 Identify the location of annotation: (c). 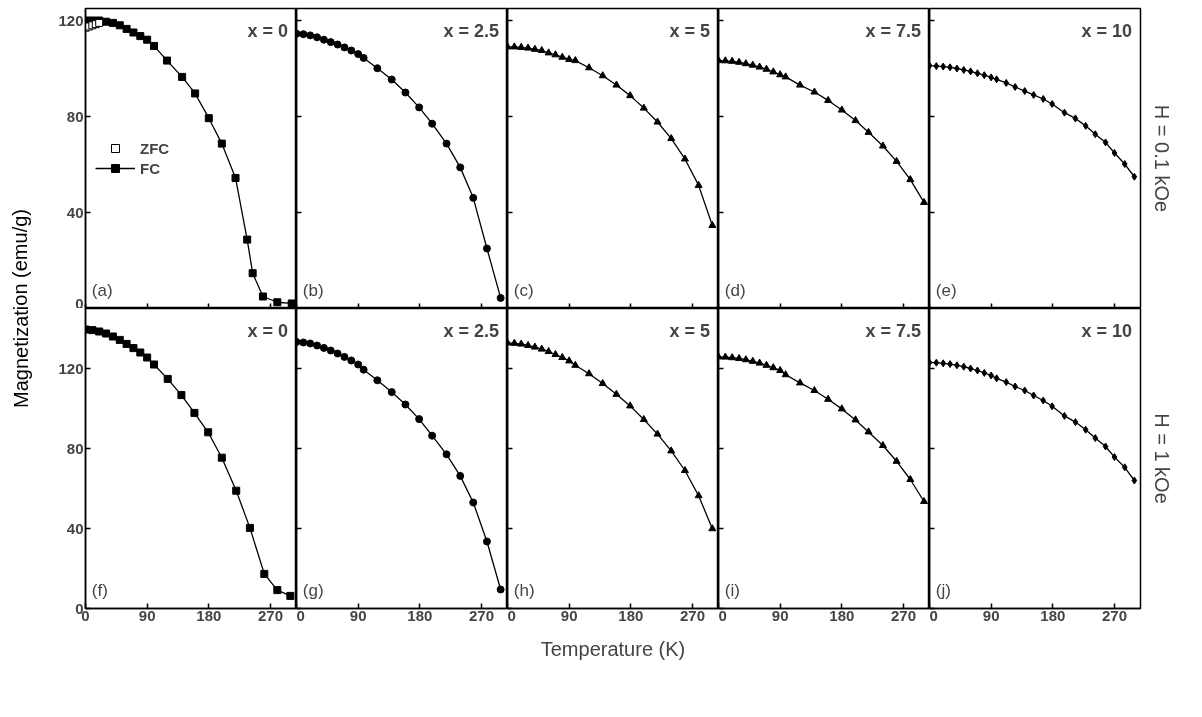
(523, 290).